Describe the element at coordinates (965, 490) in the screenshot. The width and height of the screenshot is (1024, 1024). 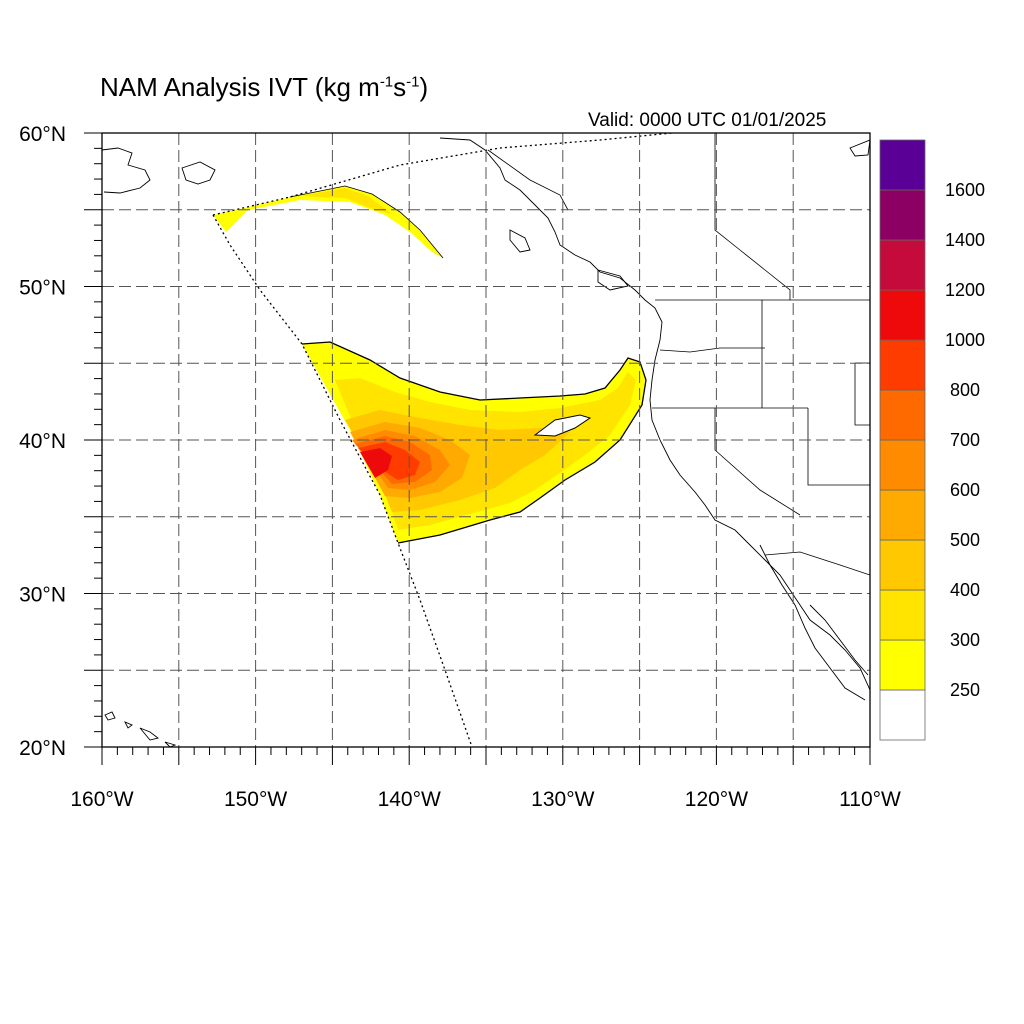
I see `colorbar-label: 600` at that location.